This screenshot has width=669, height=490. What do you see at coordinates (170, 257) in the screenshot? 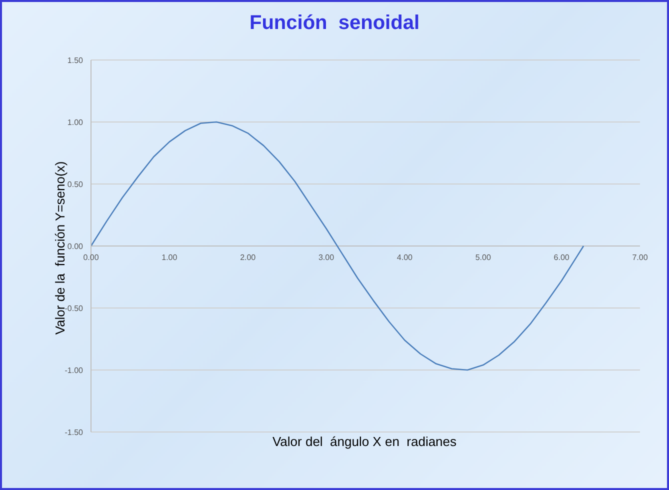
I see `x-tick-label: 1.00` at bounding box center [170, 257].